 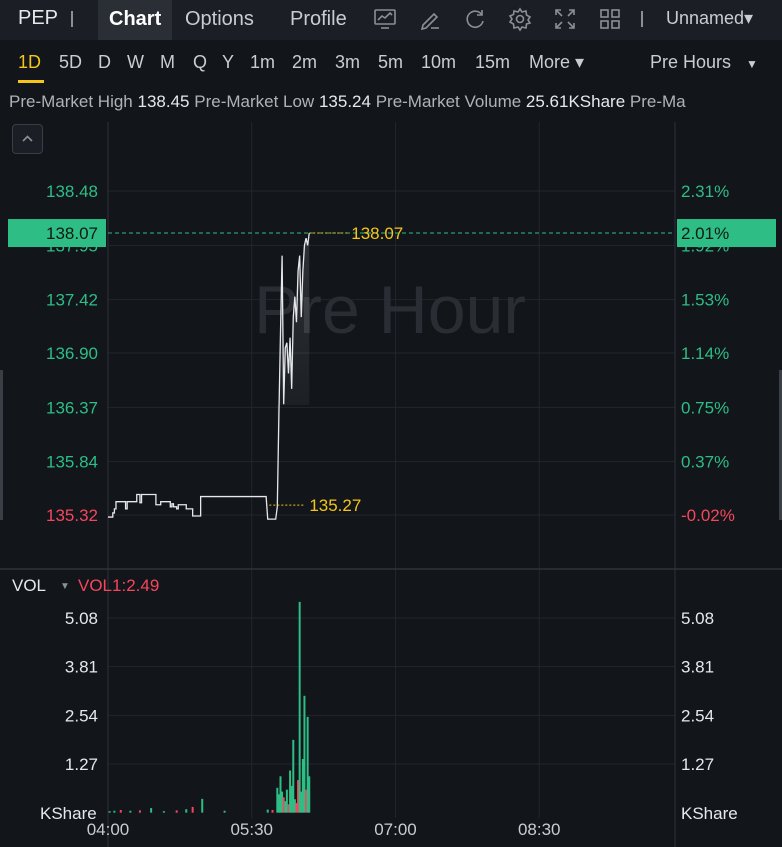 I want to click on interval-3m: 3m, so click(x=348, y=62).